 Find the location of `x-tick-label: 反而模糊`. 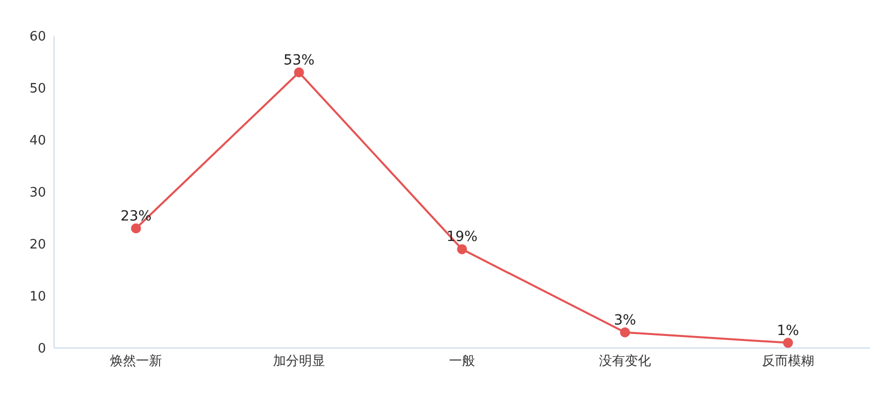

x-tick-label: 反而模糊 is located at coordinates (788, 362).